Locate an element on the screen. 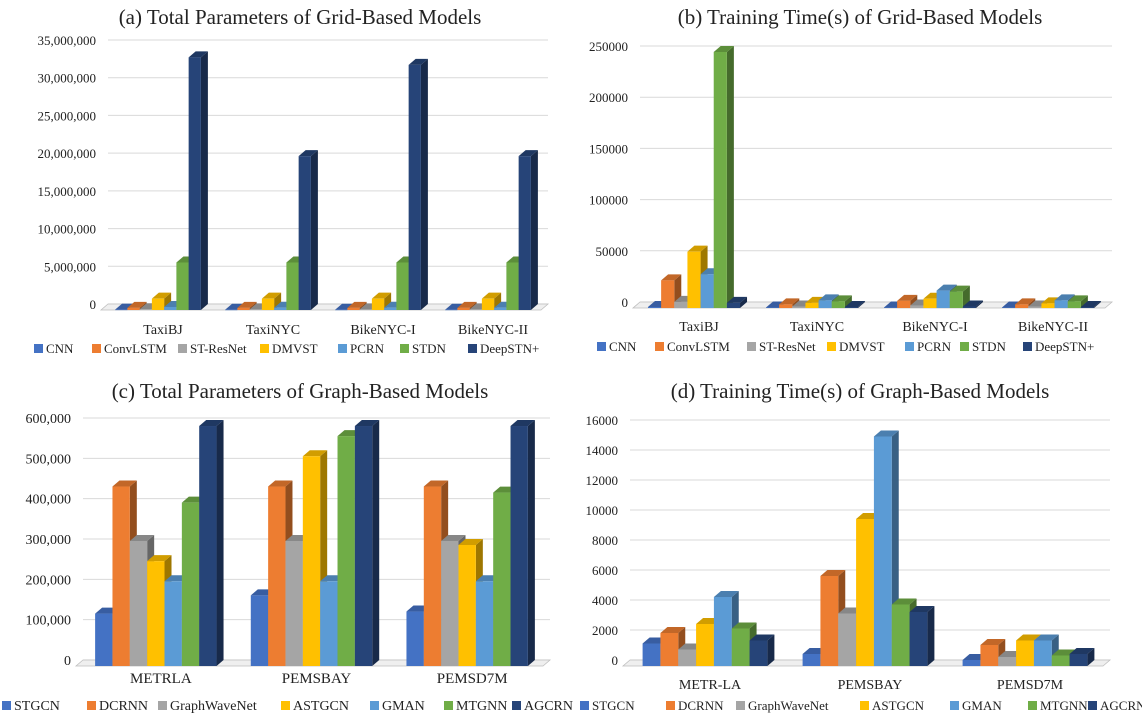 The image size is (1142, 720). y-tick-label: 50000 is located at coordinates (612, 251).